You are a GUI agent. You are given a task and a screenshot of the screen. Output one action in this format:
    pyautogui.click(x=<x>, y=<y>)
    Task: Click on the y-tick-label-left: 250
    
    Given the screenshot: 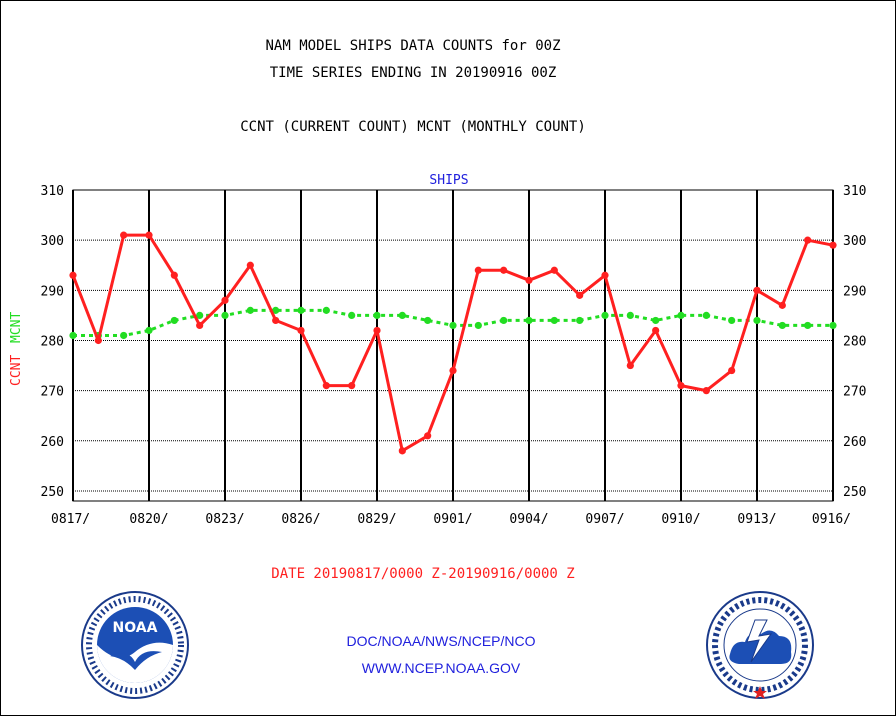 What is the action you would take?
    pyautogui.click(x=52, y=492)
    